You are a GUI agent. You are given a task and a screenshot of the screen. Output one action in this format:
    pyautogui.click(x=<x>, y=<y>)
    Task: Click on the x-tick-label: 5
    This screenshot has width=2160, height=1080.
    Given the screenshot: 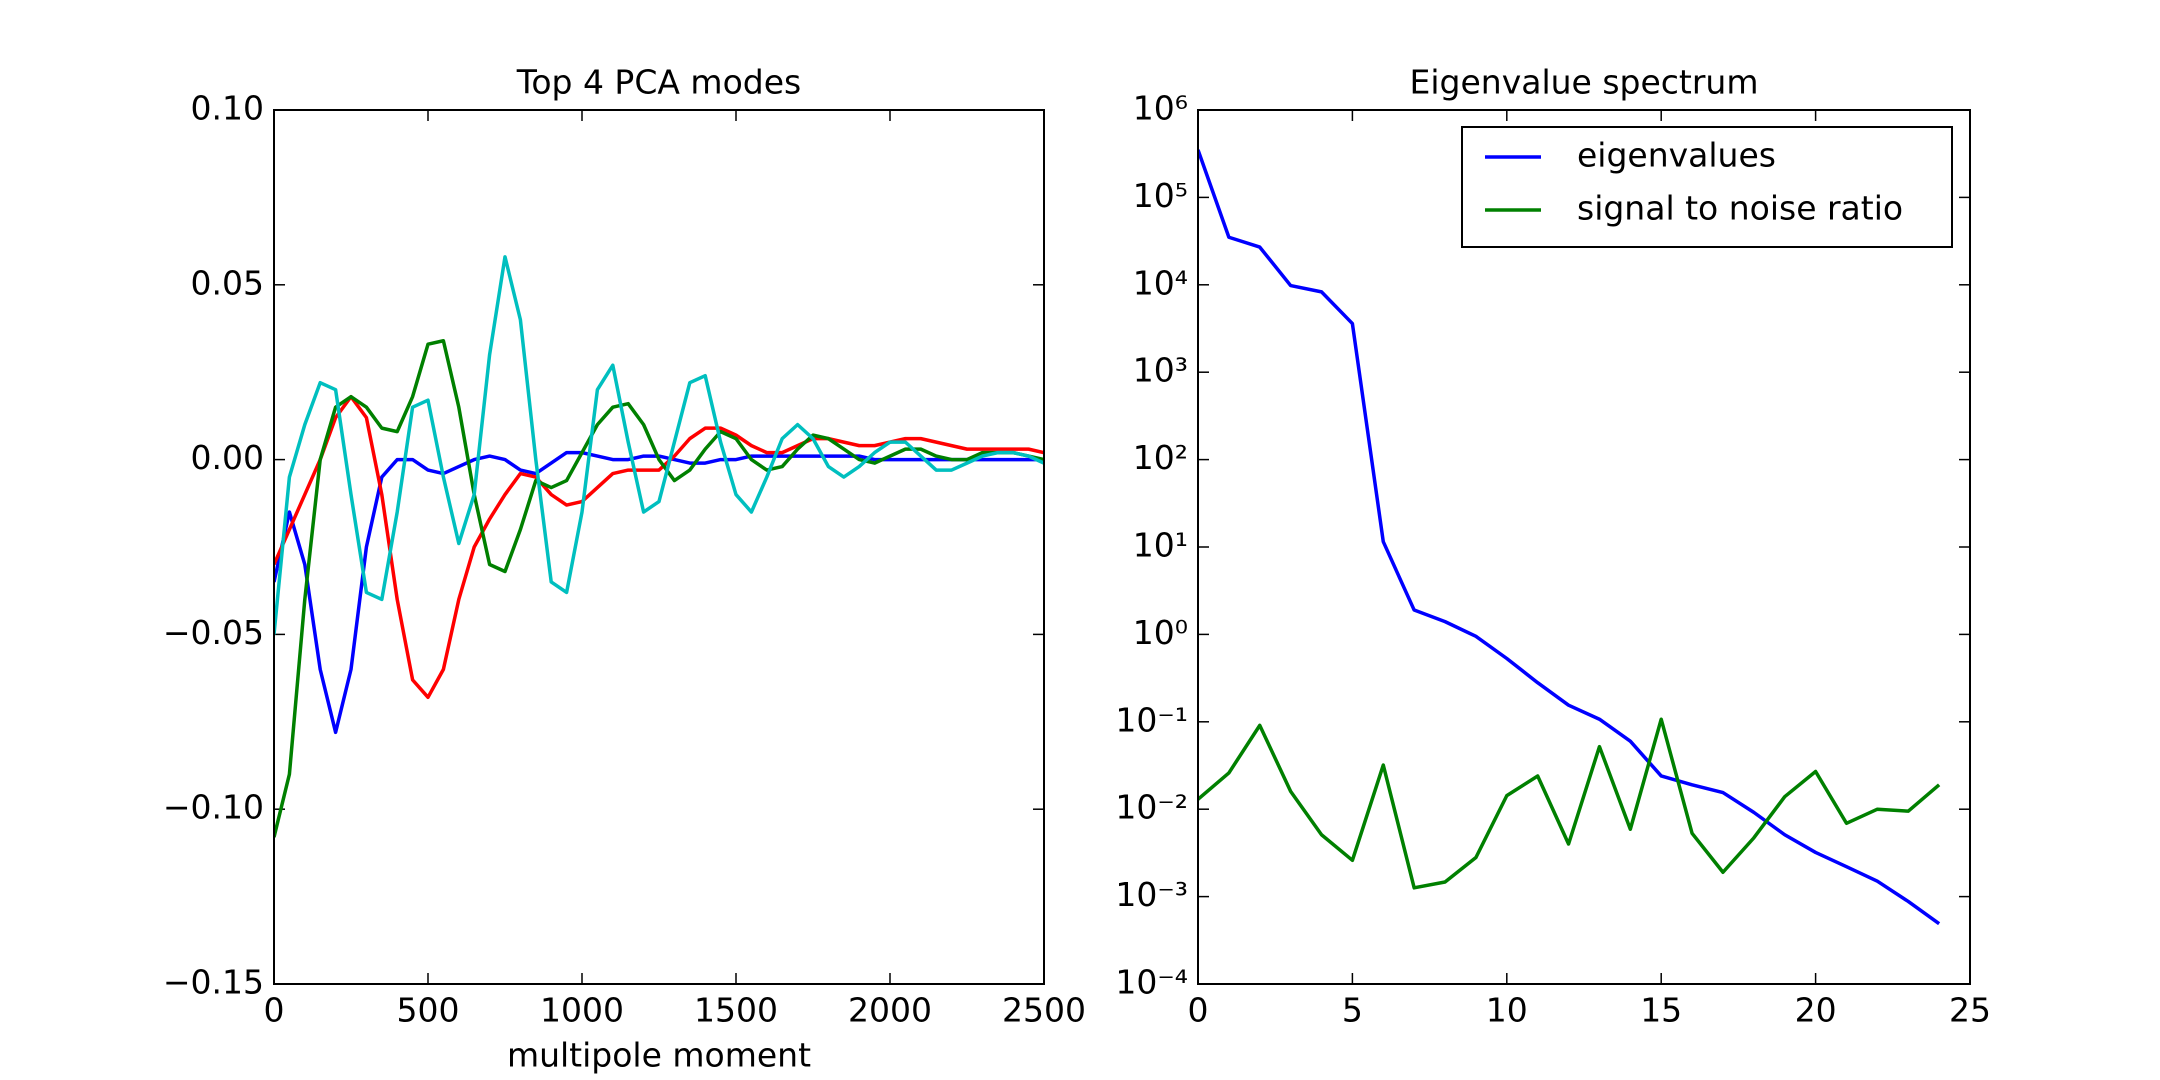 What is the action you would take?
    pyautogui.click(x=1352, y=1010)
    